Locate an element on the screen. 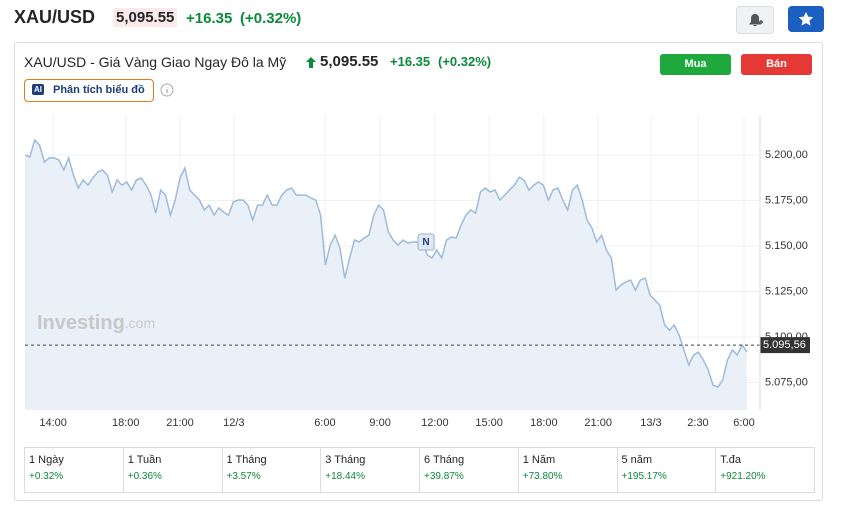 The width and height of the screenshot is (850, 521). change: +16.35 is located at coordinates (209, 18).